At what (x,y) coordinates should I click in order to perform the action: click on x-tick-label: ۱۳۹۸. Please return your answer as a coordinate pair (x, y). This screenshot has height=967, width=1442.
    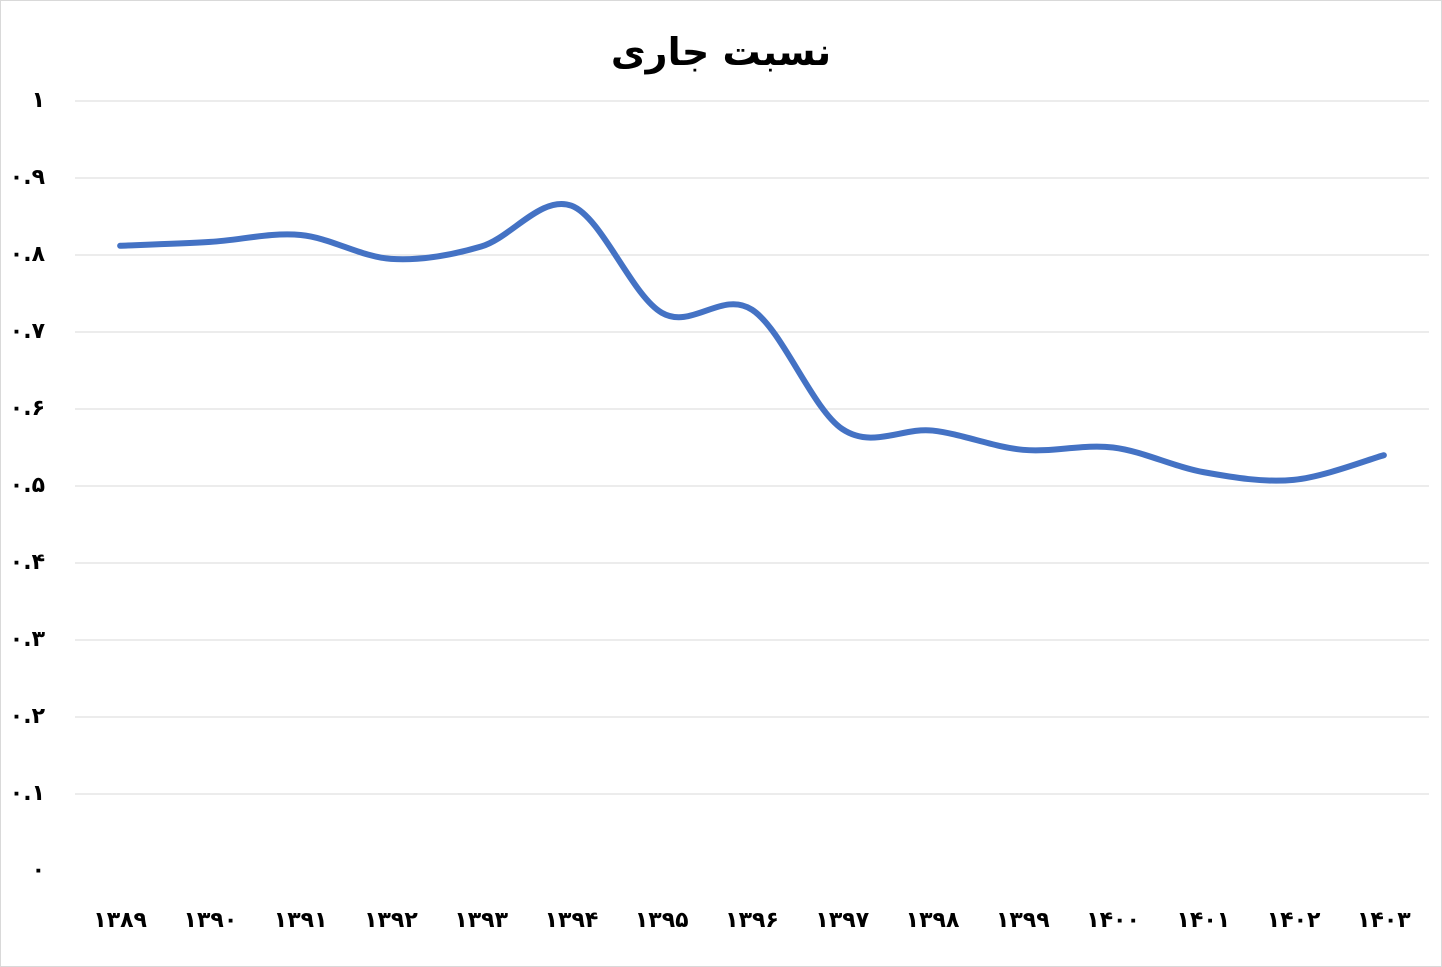
    Looking at the image, I should click on (933, 920).